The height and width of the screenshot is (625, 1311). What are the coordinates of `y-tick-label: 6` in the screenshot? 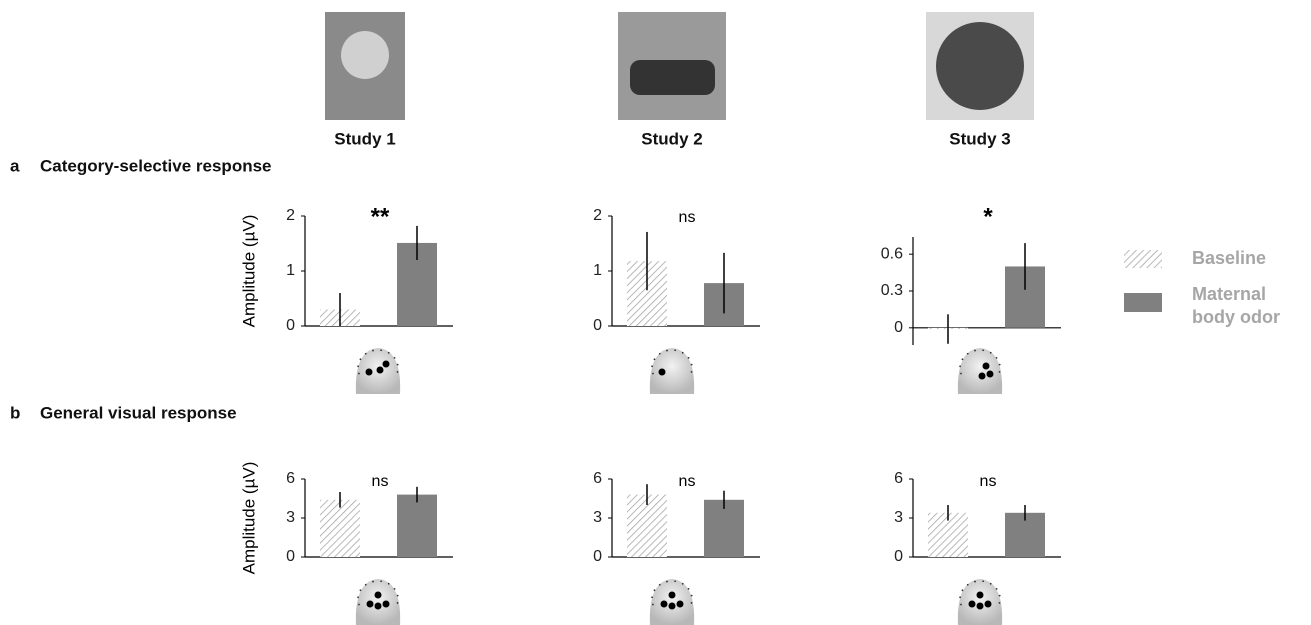 It's located at (290, 478).